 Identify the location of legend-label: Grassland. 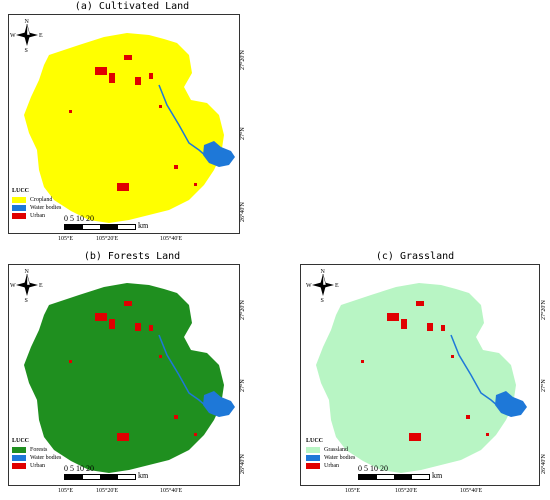
(336, 450).